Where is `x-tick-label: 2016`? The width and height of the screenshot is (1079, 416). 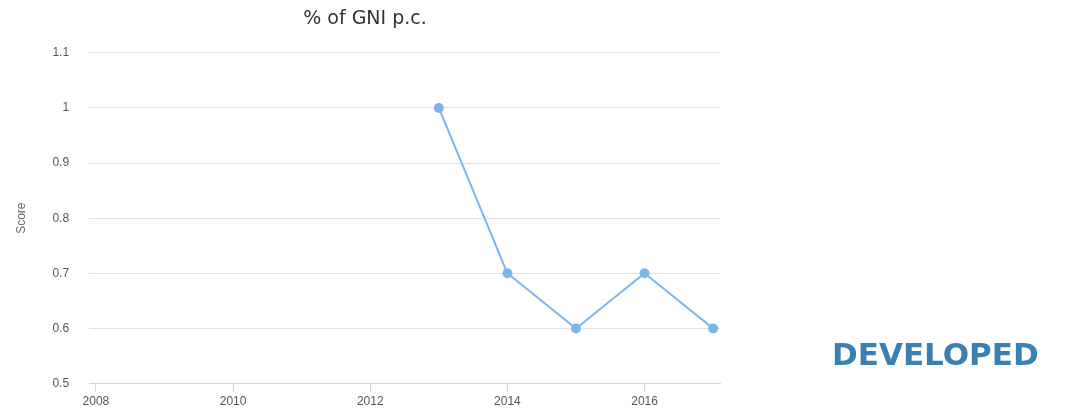 x-tick-label: 2016 is located at coordinates (645, 401).